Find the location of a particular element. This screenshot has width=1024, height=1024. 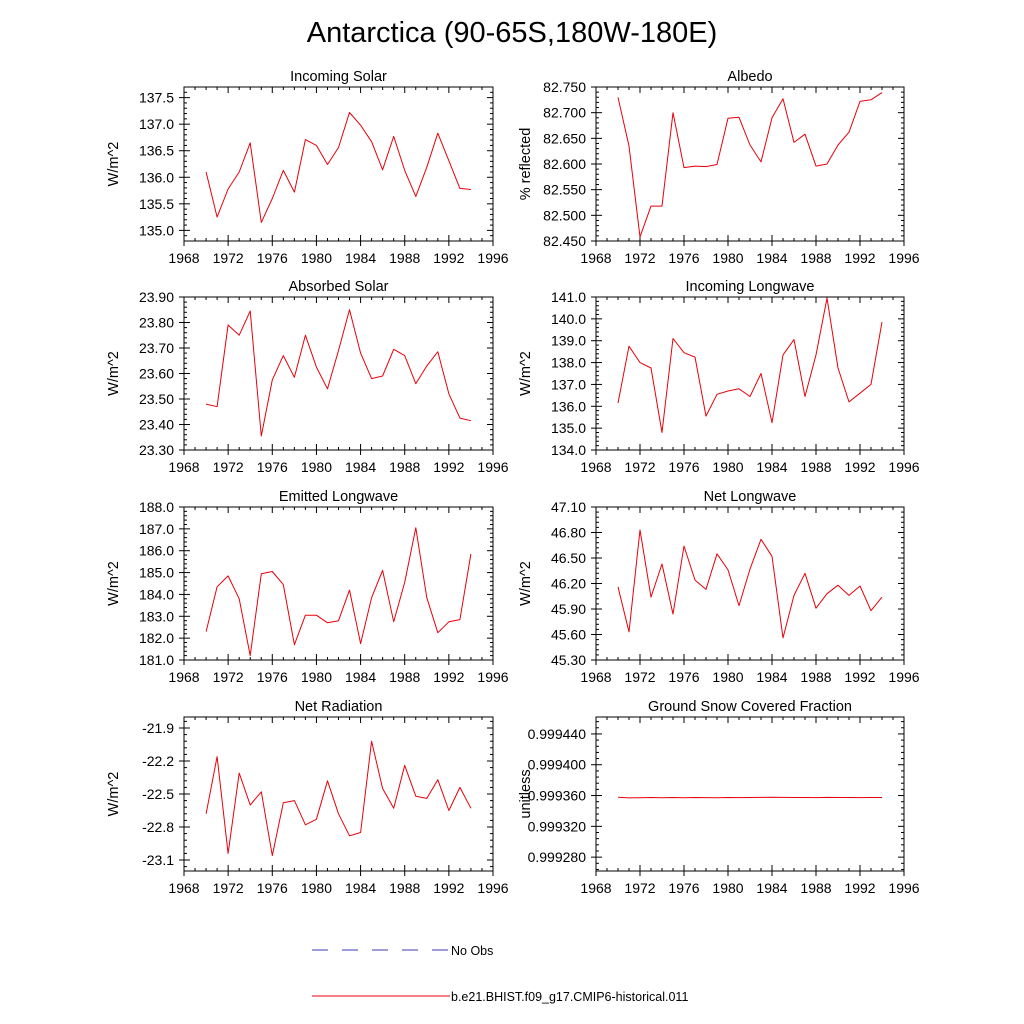

y-tick-label: 187.0 is located at coordinates (156, 529).